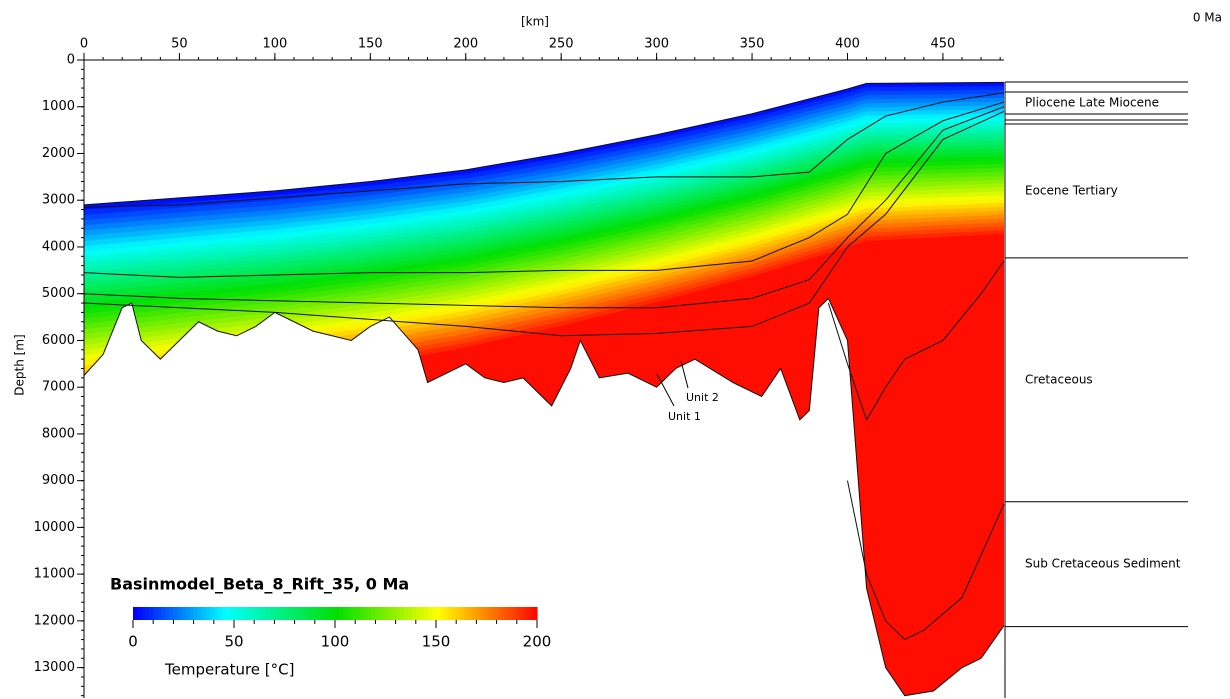  What do you see at coordinates (537, 642) in the screenshot?
I see `colorbar-tick-label: 200` at bounding box center [537, 642].